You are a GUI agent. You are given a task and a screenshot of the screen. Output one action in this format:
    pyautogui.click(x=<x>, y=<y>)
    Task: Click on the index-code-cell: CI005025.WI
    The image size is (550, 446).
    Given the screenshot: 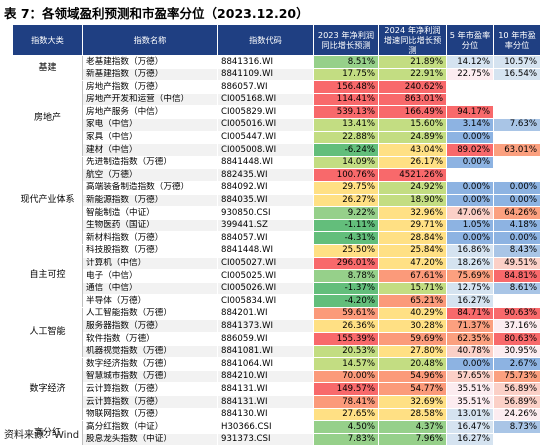 What is the action you would take?
    pyautogui.click(x=265, y=276)
    